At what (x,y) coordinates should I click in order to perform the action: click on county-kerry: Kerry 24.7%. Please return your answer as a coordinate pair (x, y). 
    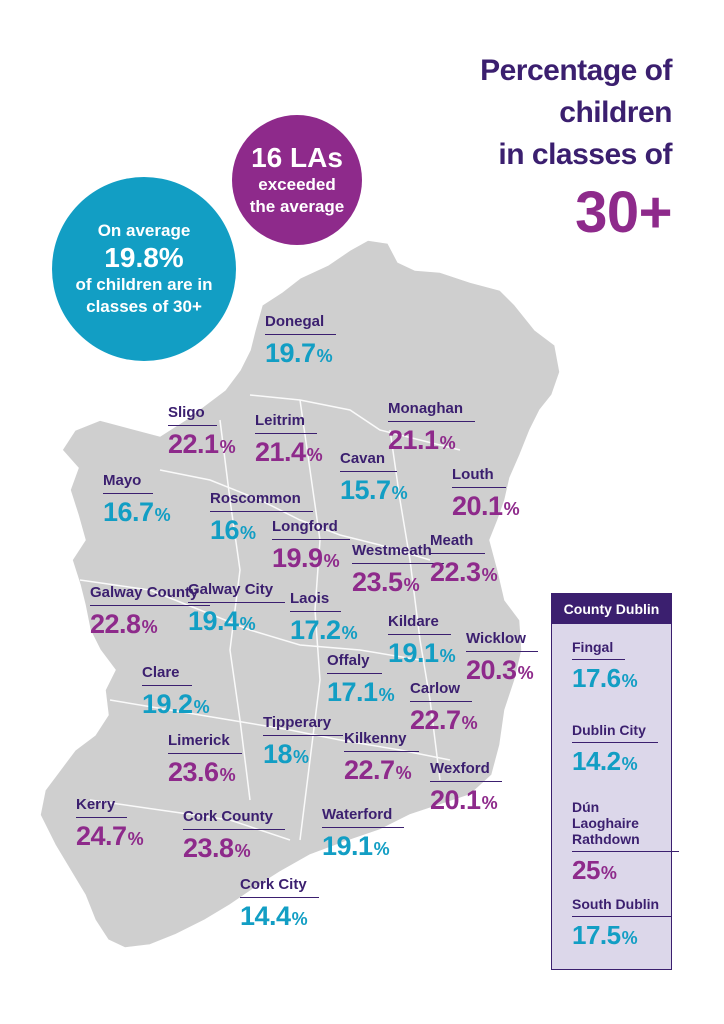
    Looking at the image, I should click on (110, 825).